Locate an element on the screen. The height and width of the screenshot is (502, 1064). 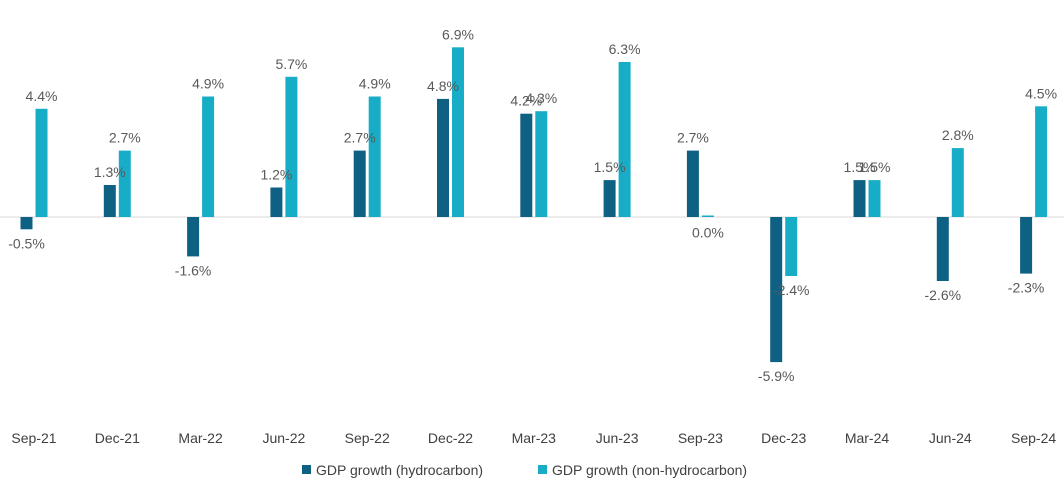
label-non-hydrocarbon-sep-21: 4.4% is located at coordinates (42, 96).